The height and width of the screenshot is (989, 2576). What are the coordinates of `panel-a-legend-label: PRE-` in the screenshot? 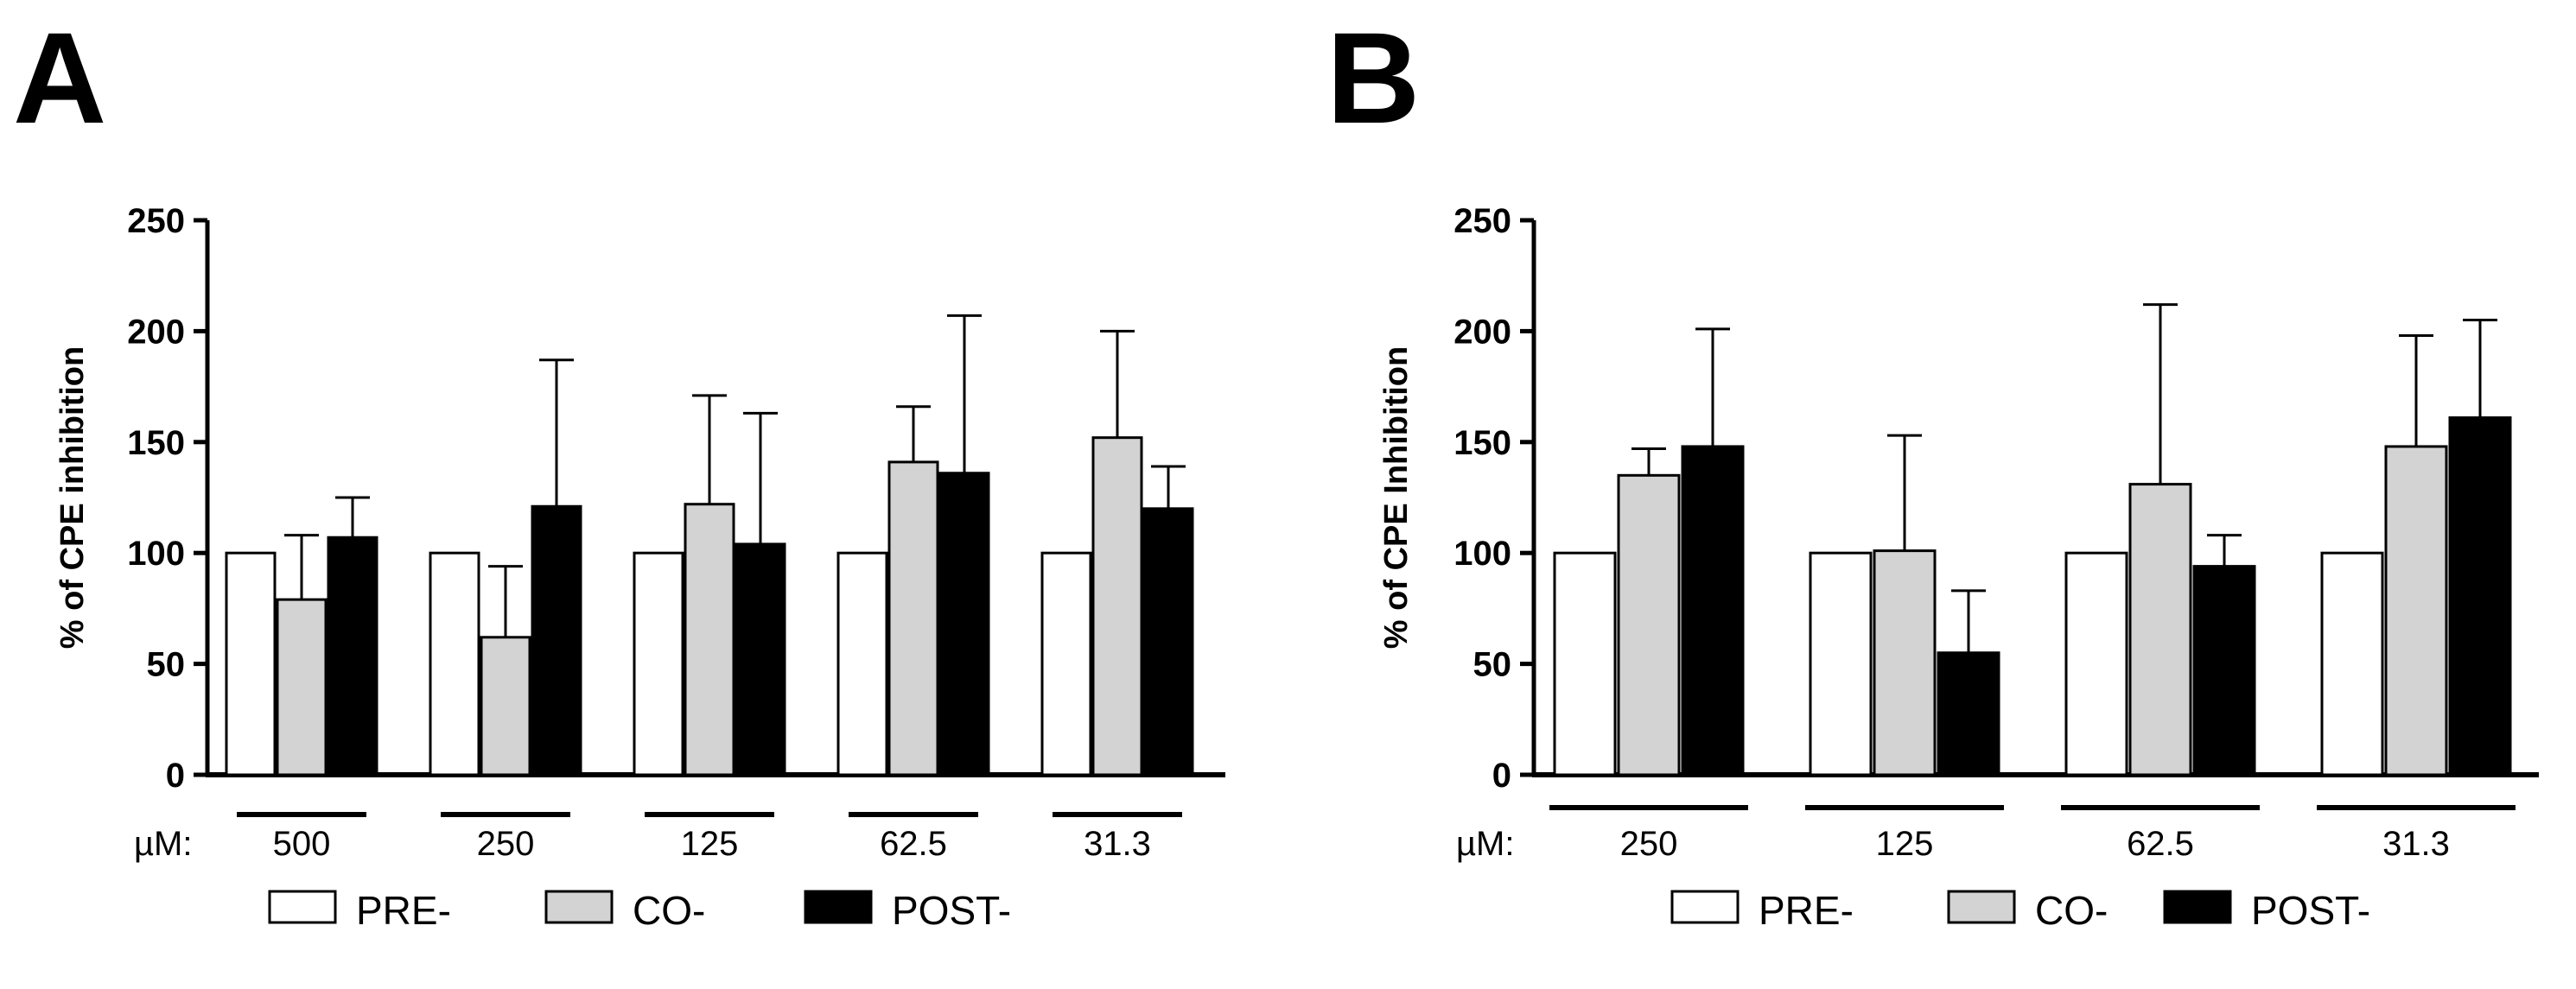 It's located at (403, 910).